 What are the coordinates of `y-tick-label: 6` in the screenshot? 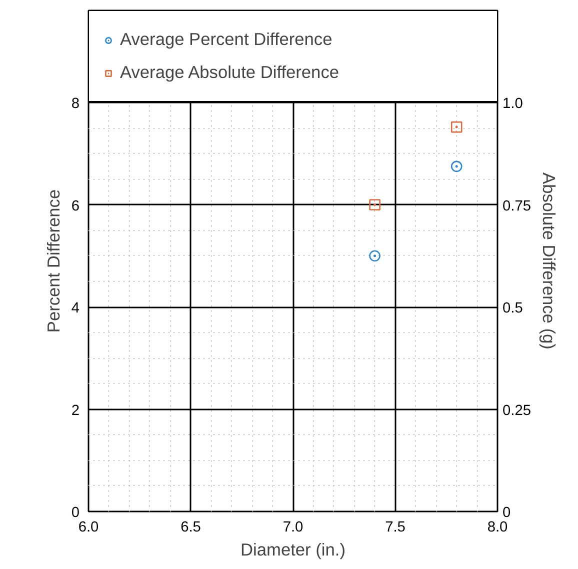 It's located at (75, 206).